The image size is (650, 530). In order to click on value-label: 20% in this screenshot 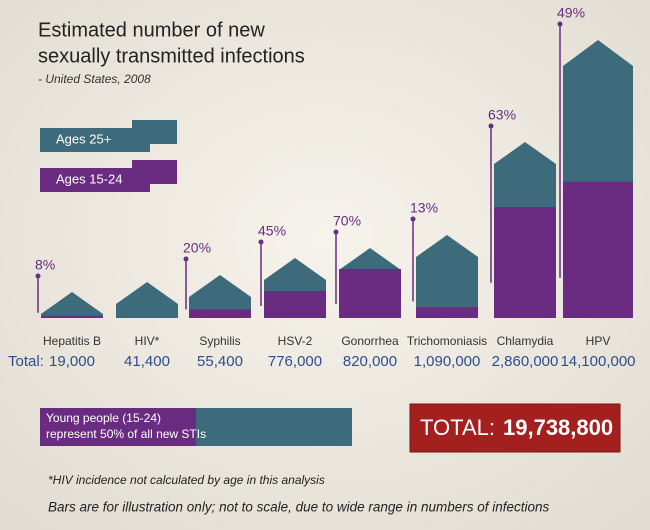, I will do `click(197, 248)`.